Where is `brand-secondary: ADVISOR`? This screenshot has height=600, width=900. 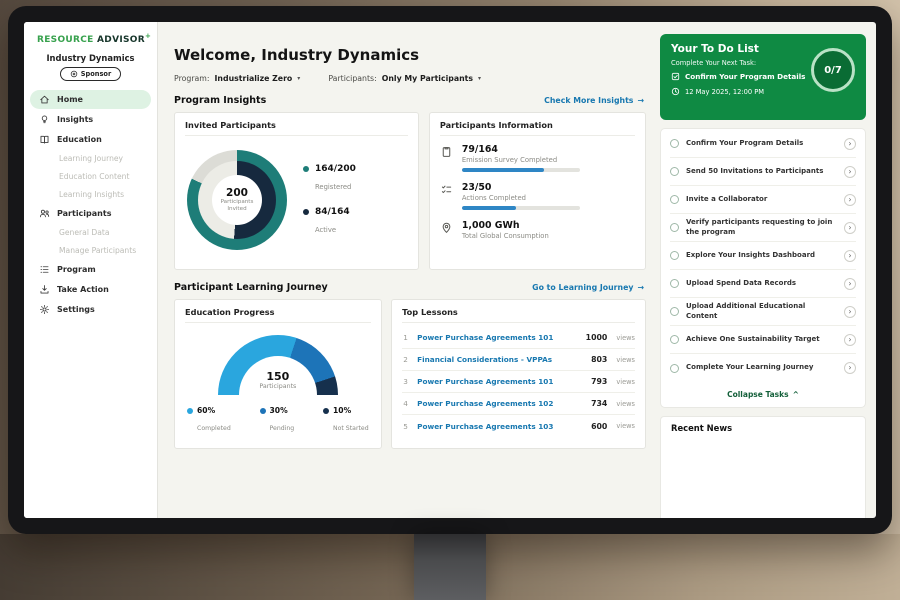
brand-secondary: ADVISOR is located at coordinates (121, 40).